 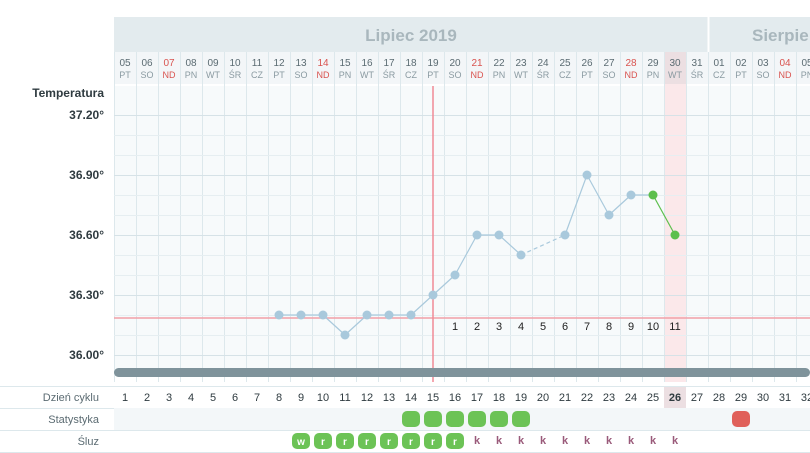 What do you see at coordinates (344, 398) in the screenshot?
I see `cycle-day-number: 11` at bounding box center [344, 398].